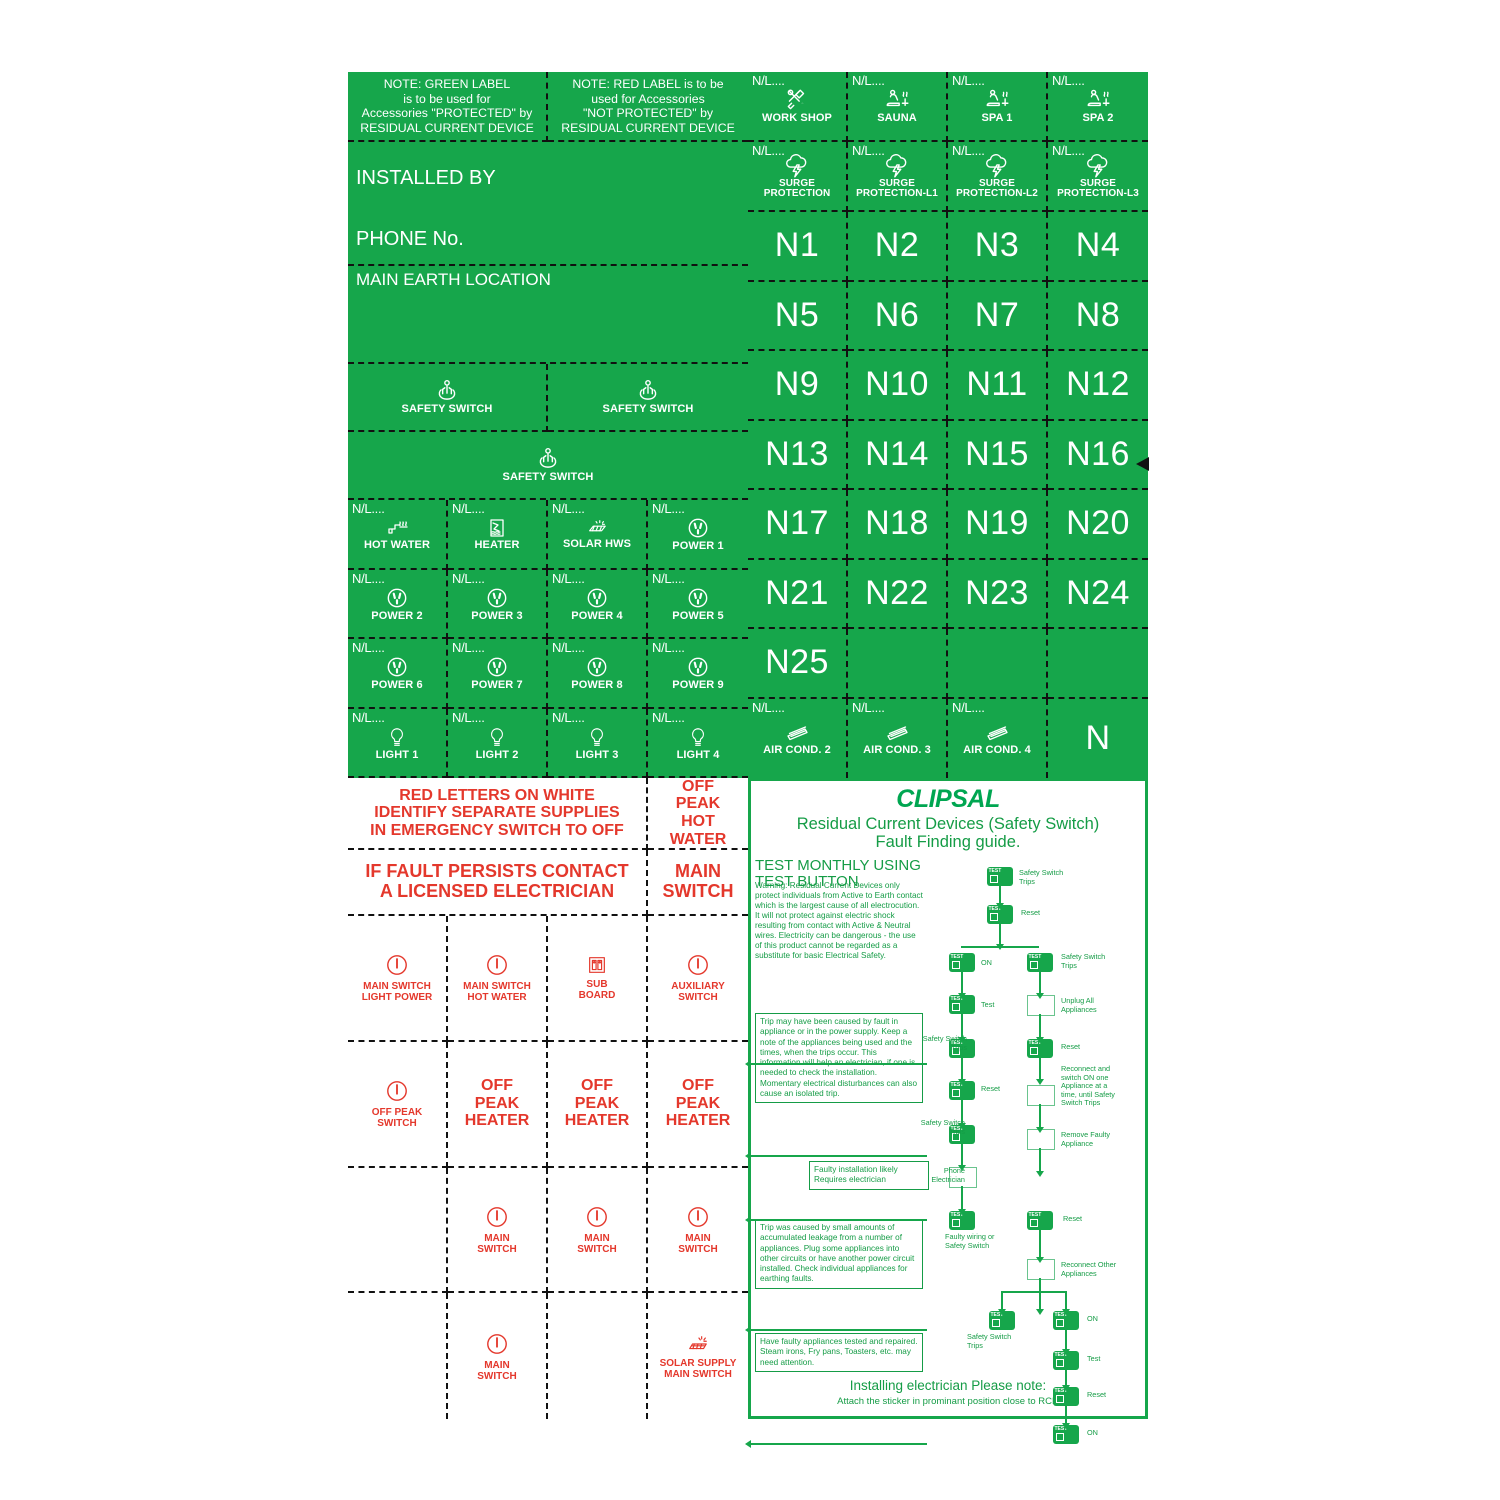 The image size is (1500, 1500). Describe the element at coordinates (648, 398) in the screenshot. I see `safety-switch-label-2: SAFETY SWITCH` at that location.